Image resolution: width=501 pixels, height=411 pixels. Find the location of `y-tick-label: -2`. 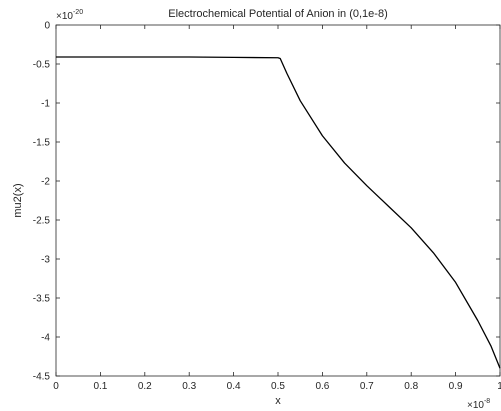

y-tick-label: -2 is located at coordinates (45, 182).